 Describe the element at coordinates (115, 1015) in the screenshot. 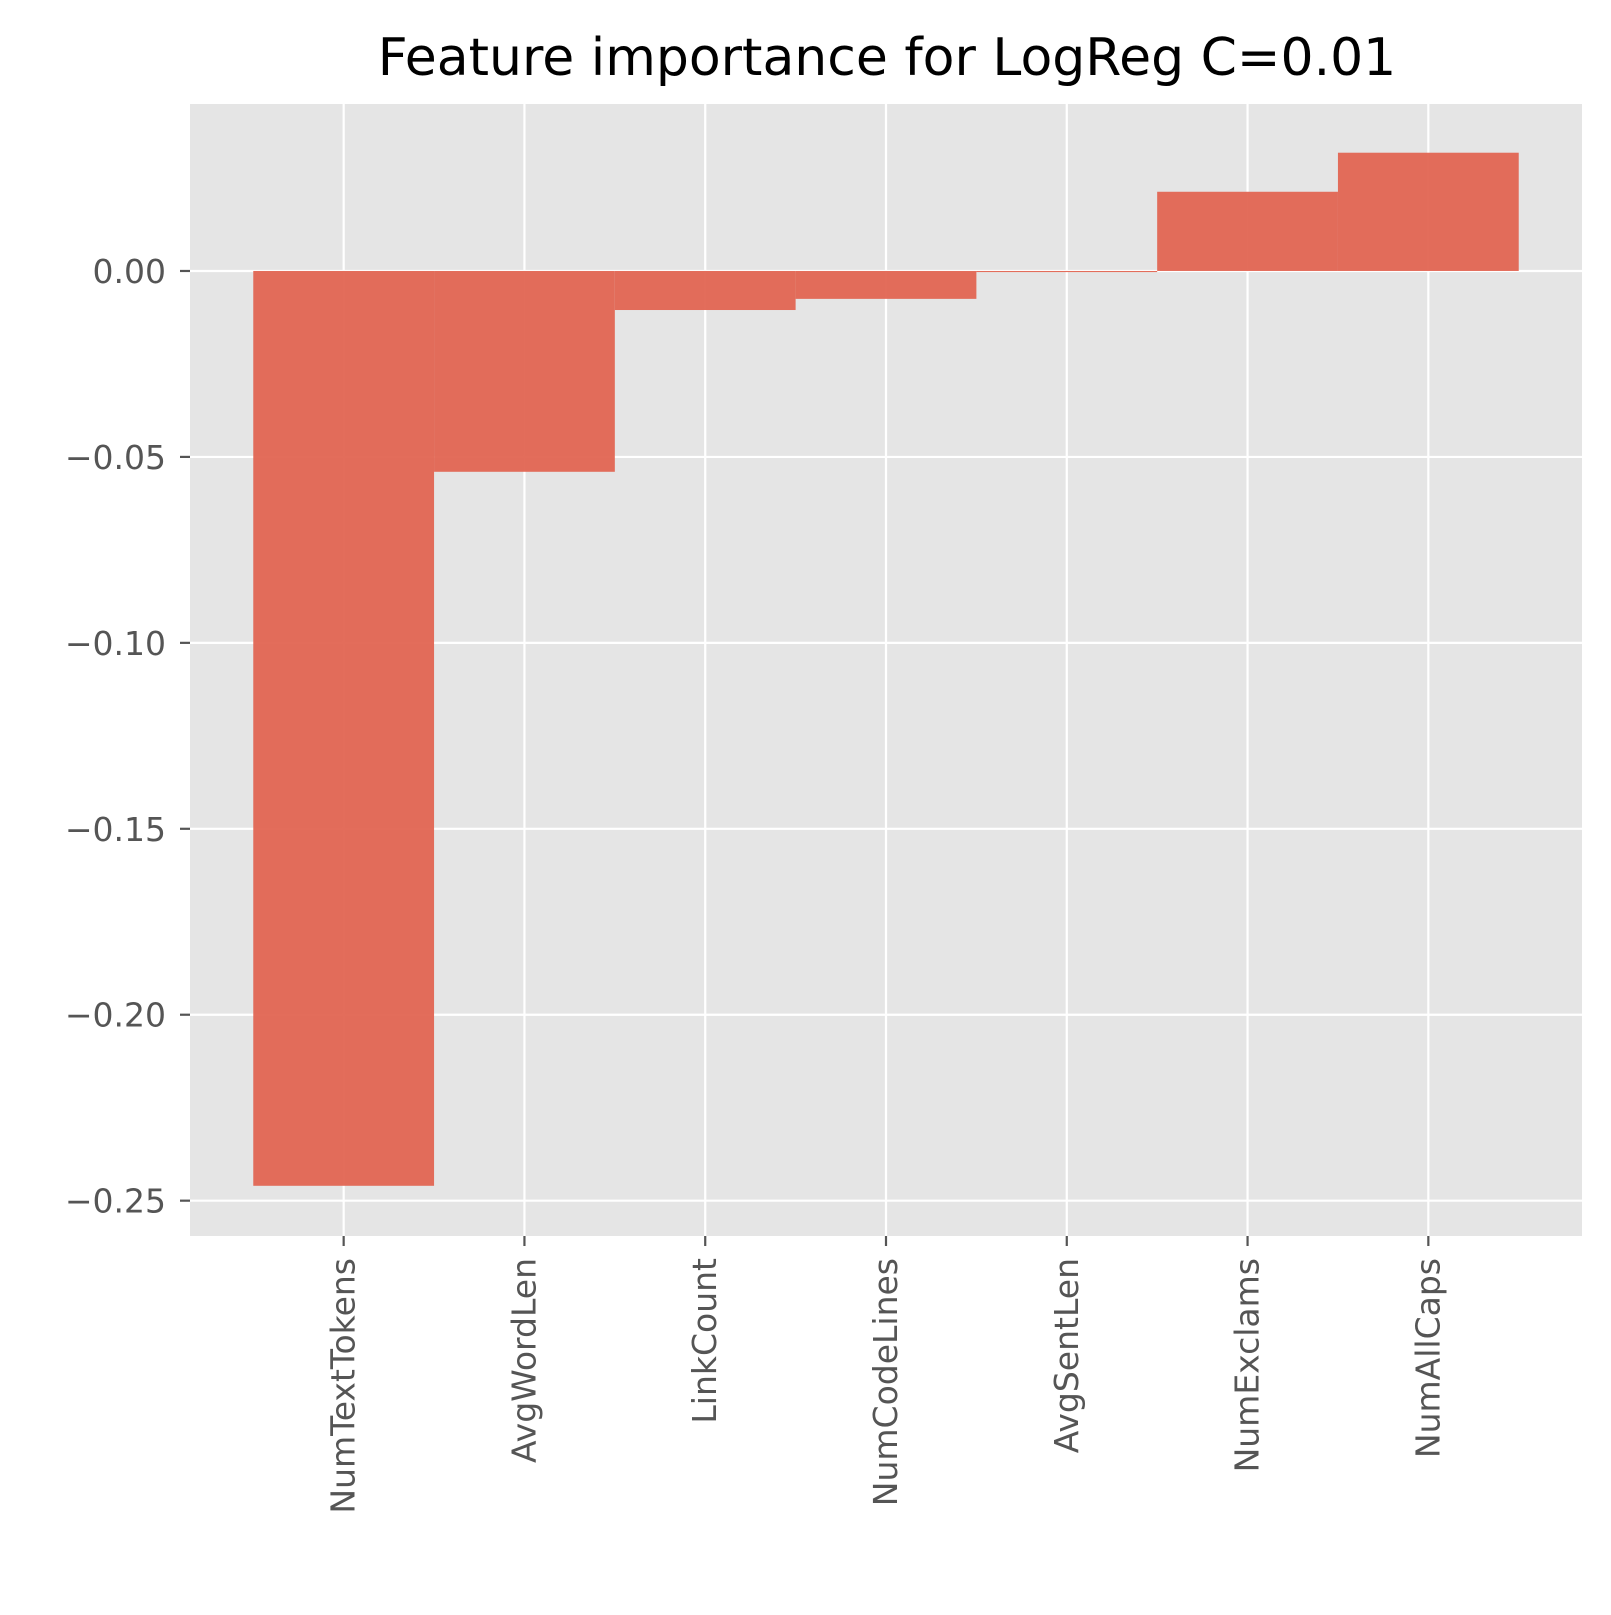

I see `y-tick-label: −0.20` at that location.